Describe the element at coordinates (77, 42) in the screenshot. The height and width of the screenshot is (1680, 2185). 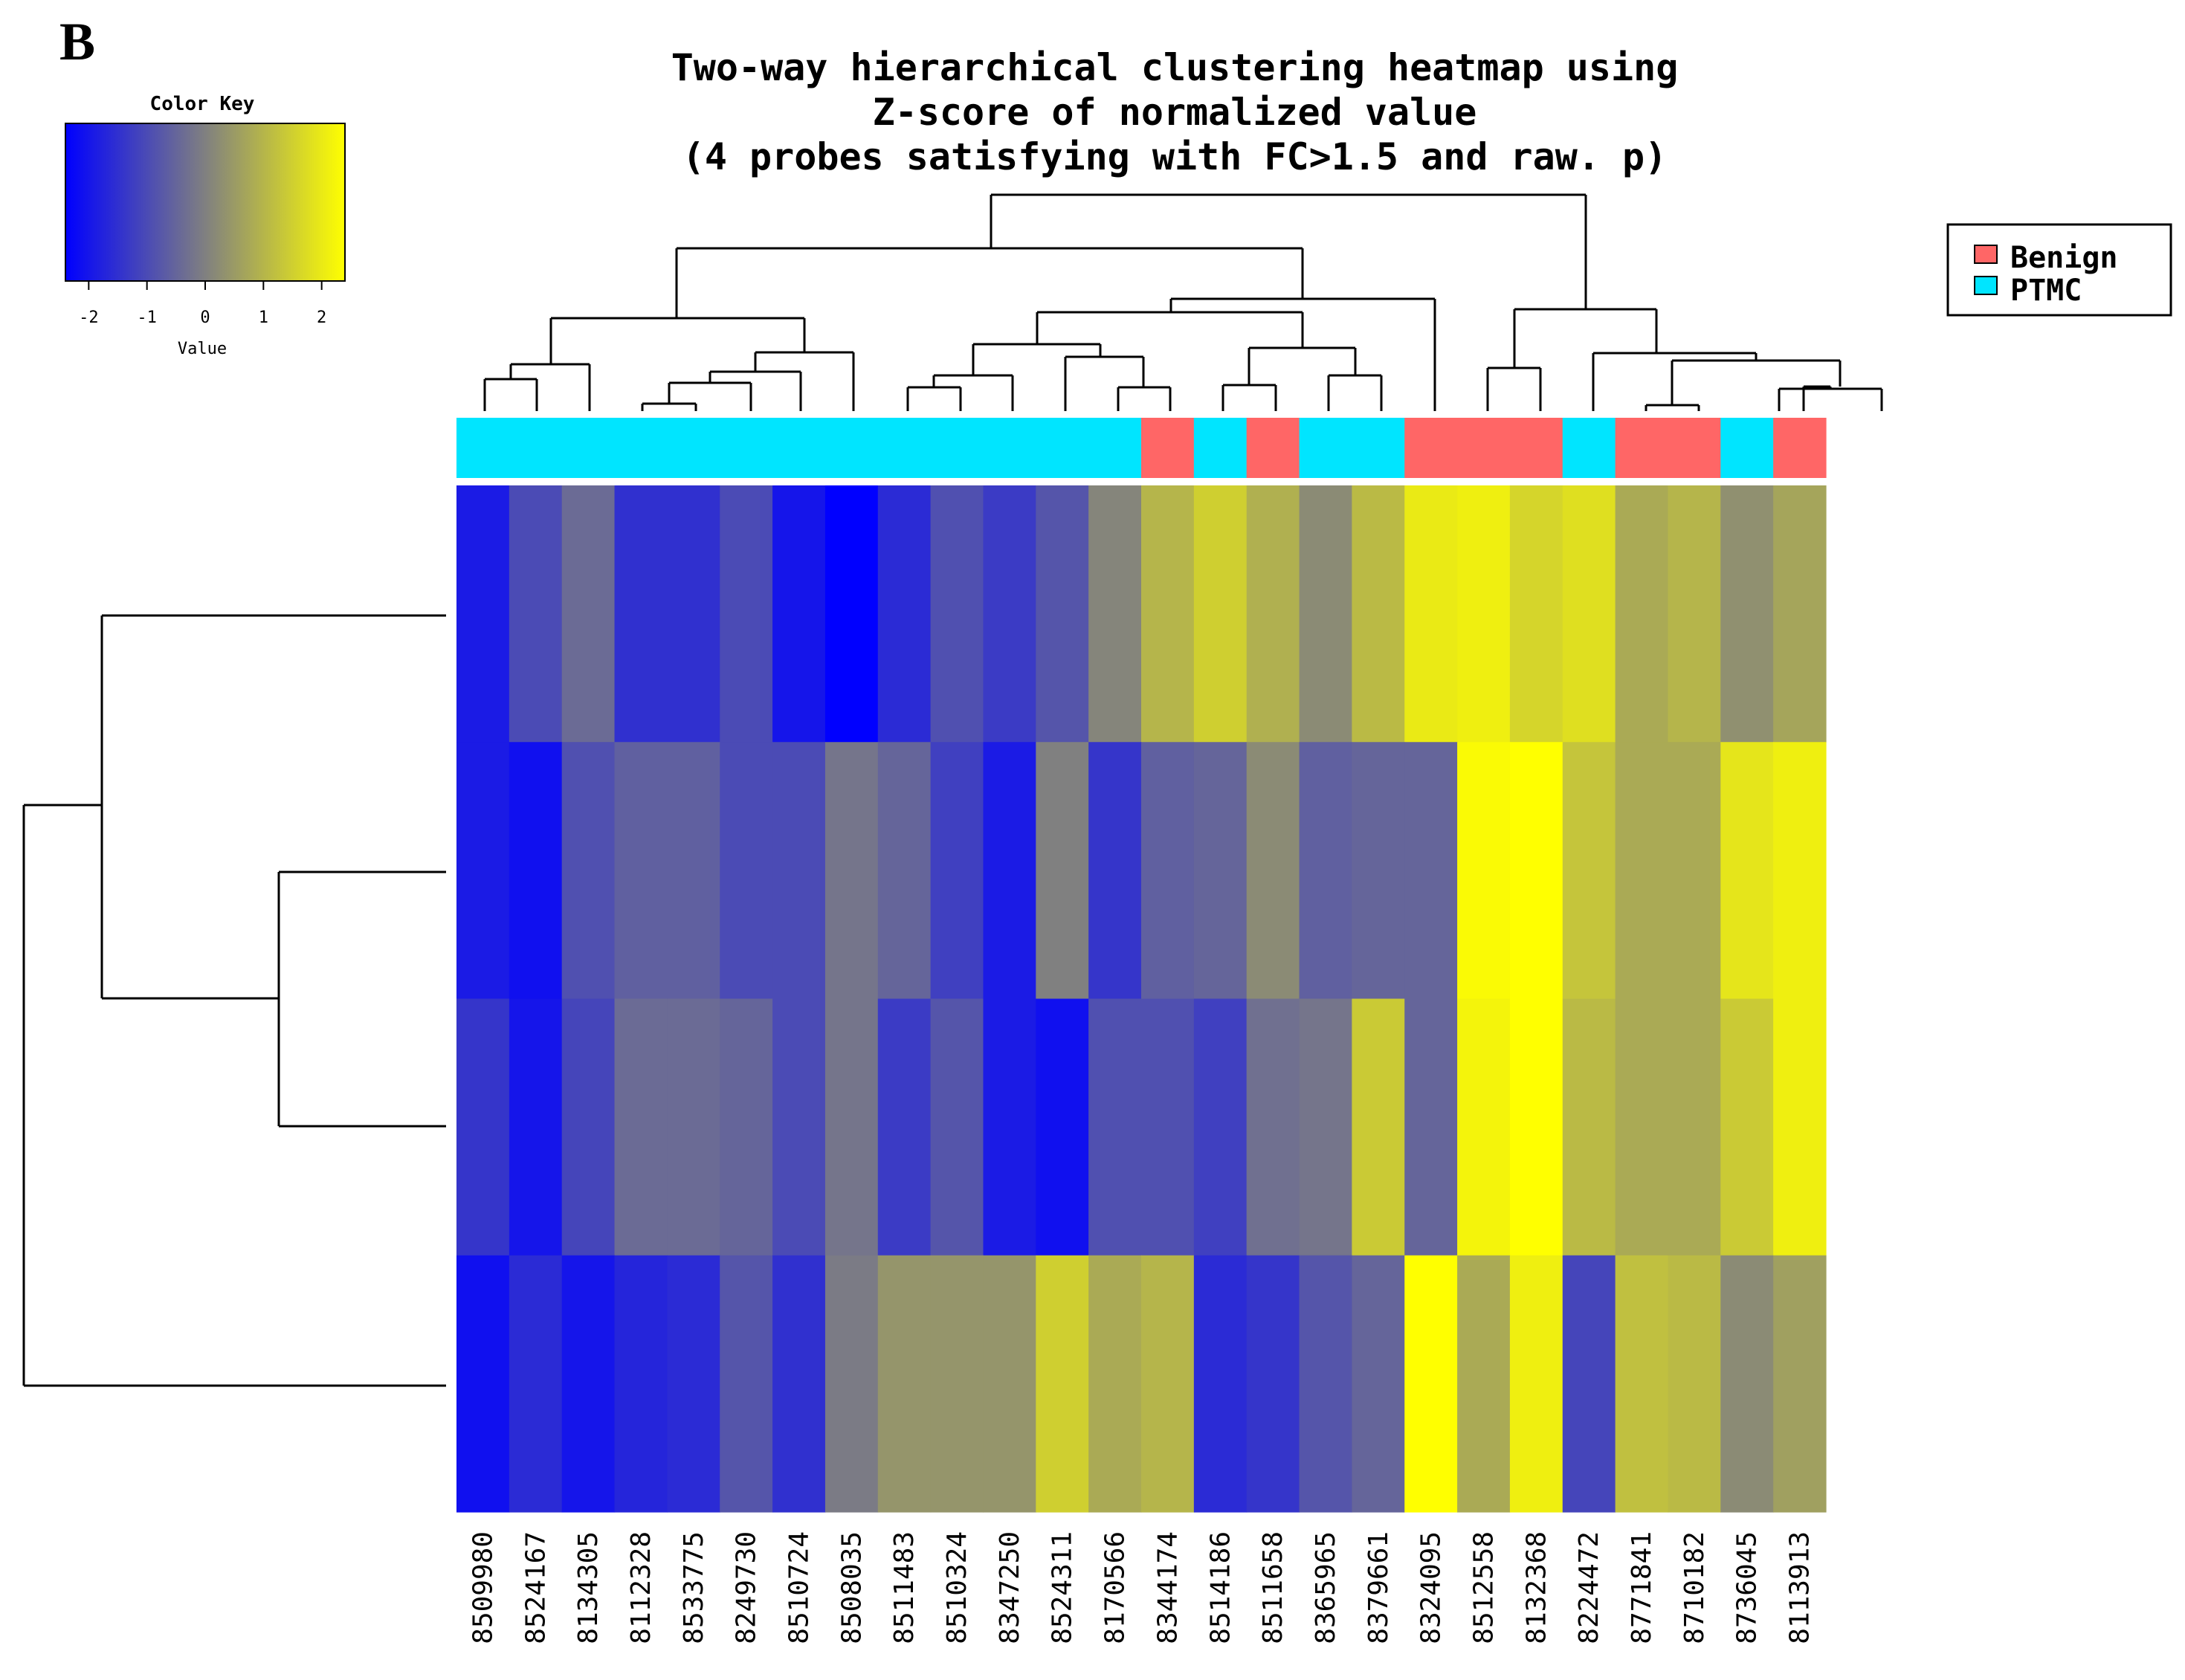
I see `panel-label: B` at that location.